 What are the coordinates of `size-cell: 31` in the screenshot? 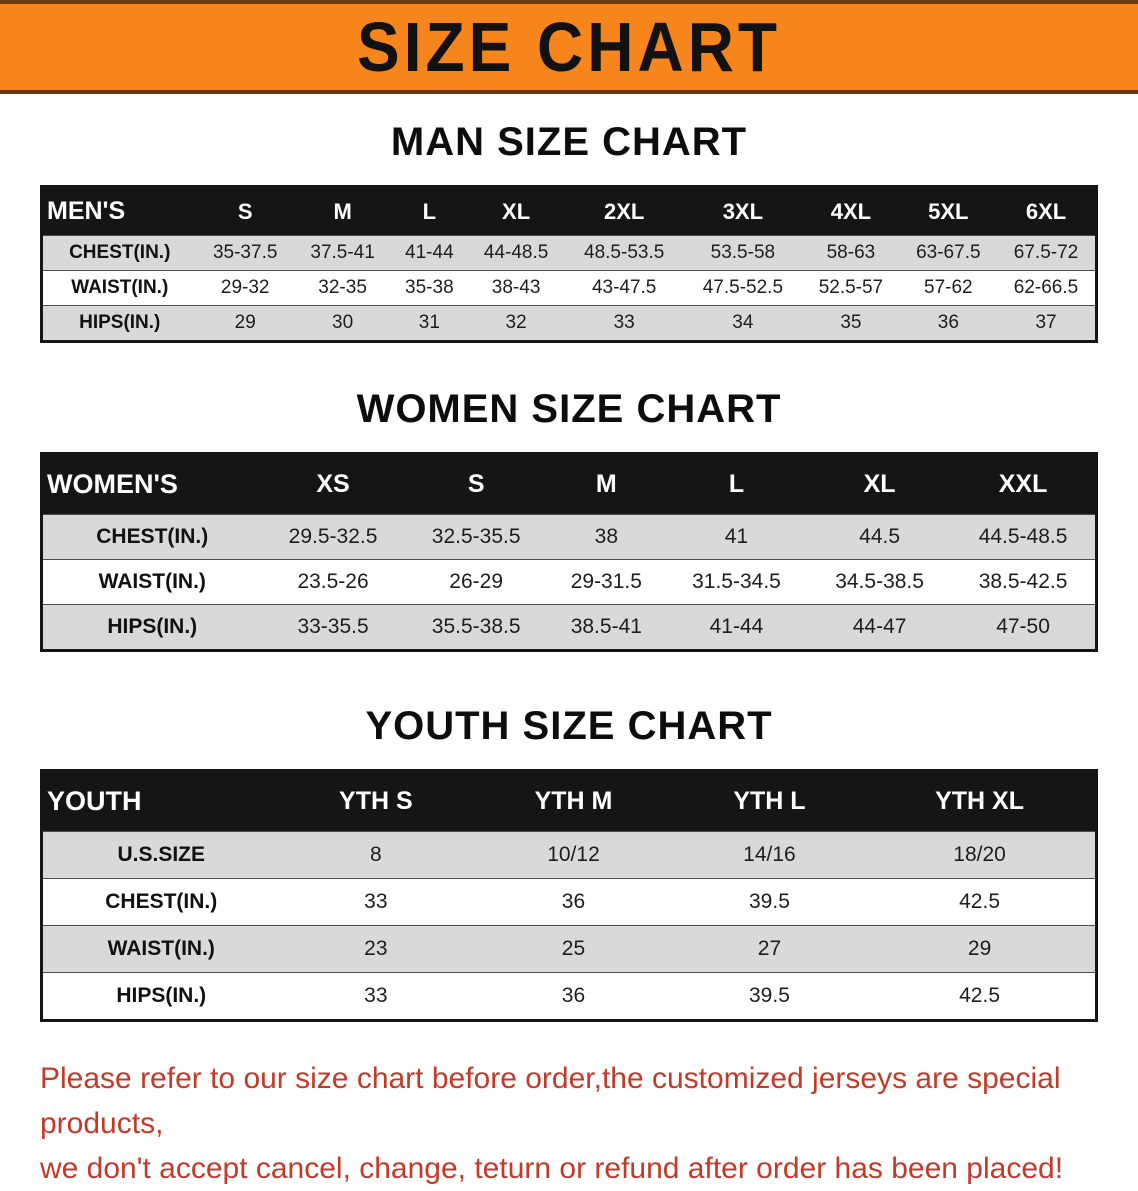 It's located at (429, 322).